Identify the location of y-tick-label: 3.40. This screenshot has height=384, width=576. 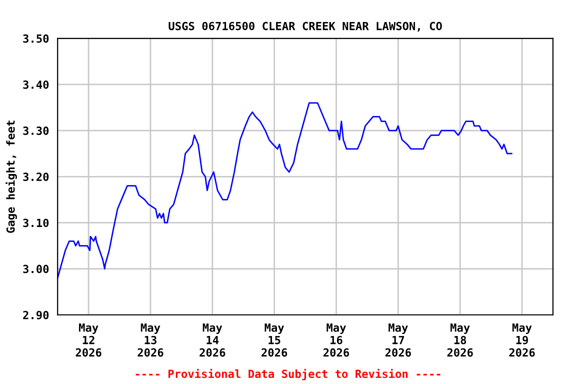
(36, 84).